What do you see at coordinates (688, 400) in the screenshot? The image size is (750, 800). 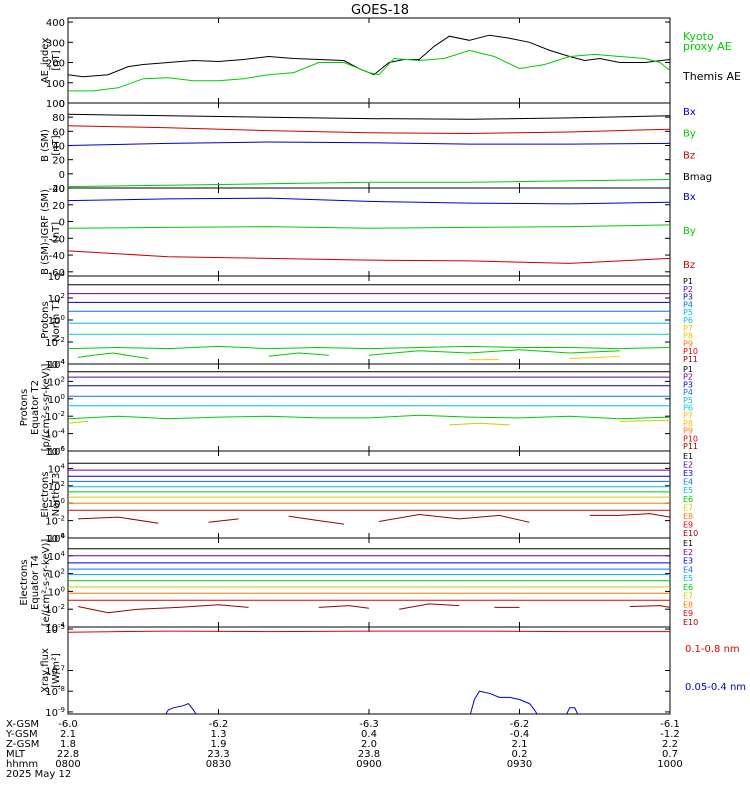 I see `legend-p5: P5` at bounding box center [688, 400].